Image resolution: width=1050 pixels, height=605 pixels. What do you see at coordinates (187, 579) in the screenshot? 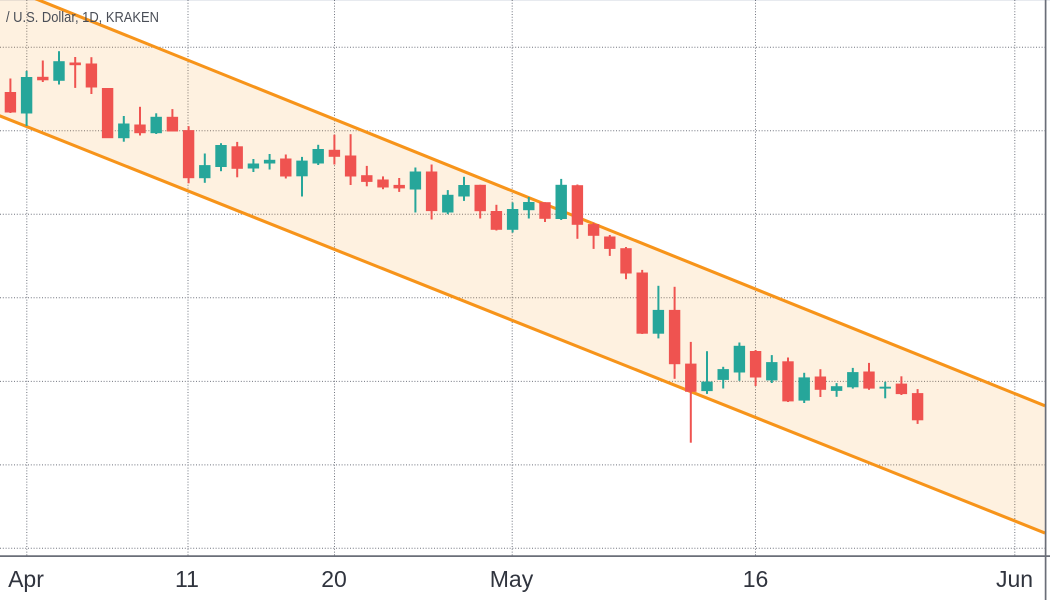
I see `svg-text: 11` at bounding box center [187, 579].